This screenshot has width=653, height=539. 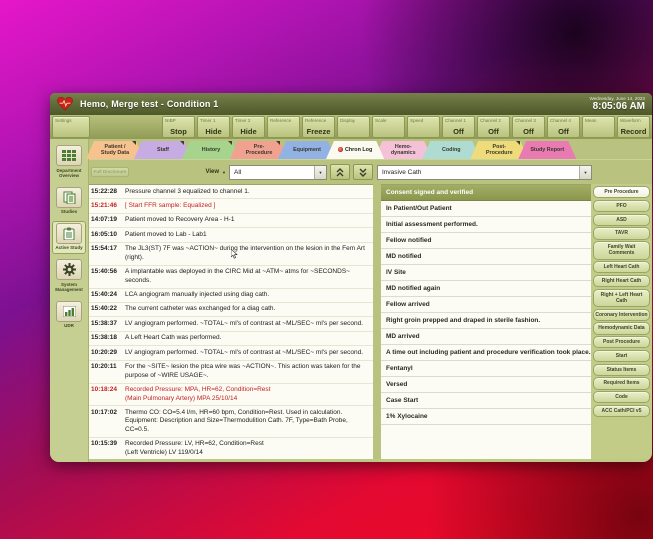 I want to click on toolbar-button-timer-2: Timer 2 Hide, so click(x=248, y=127).